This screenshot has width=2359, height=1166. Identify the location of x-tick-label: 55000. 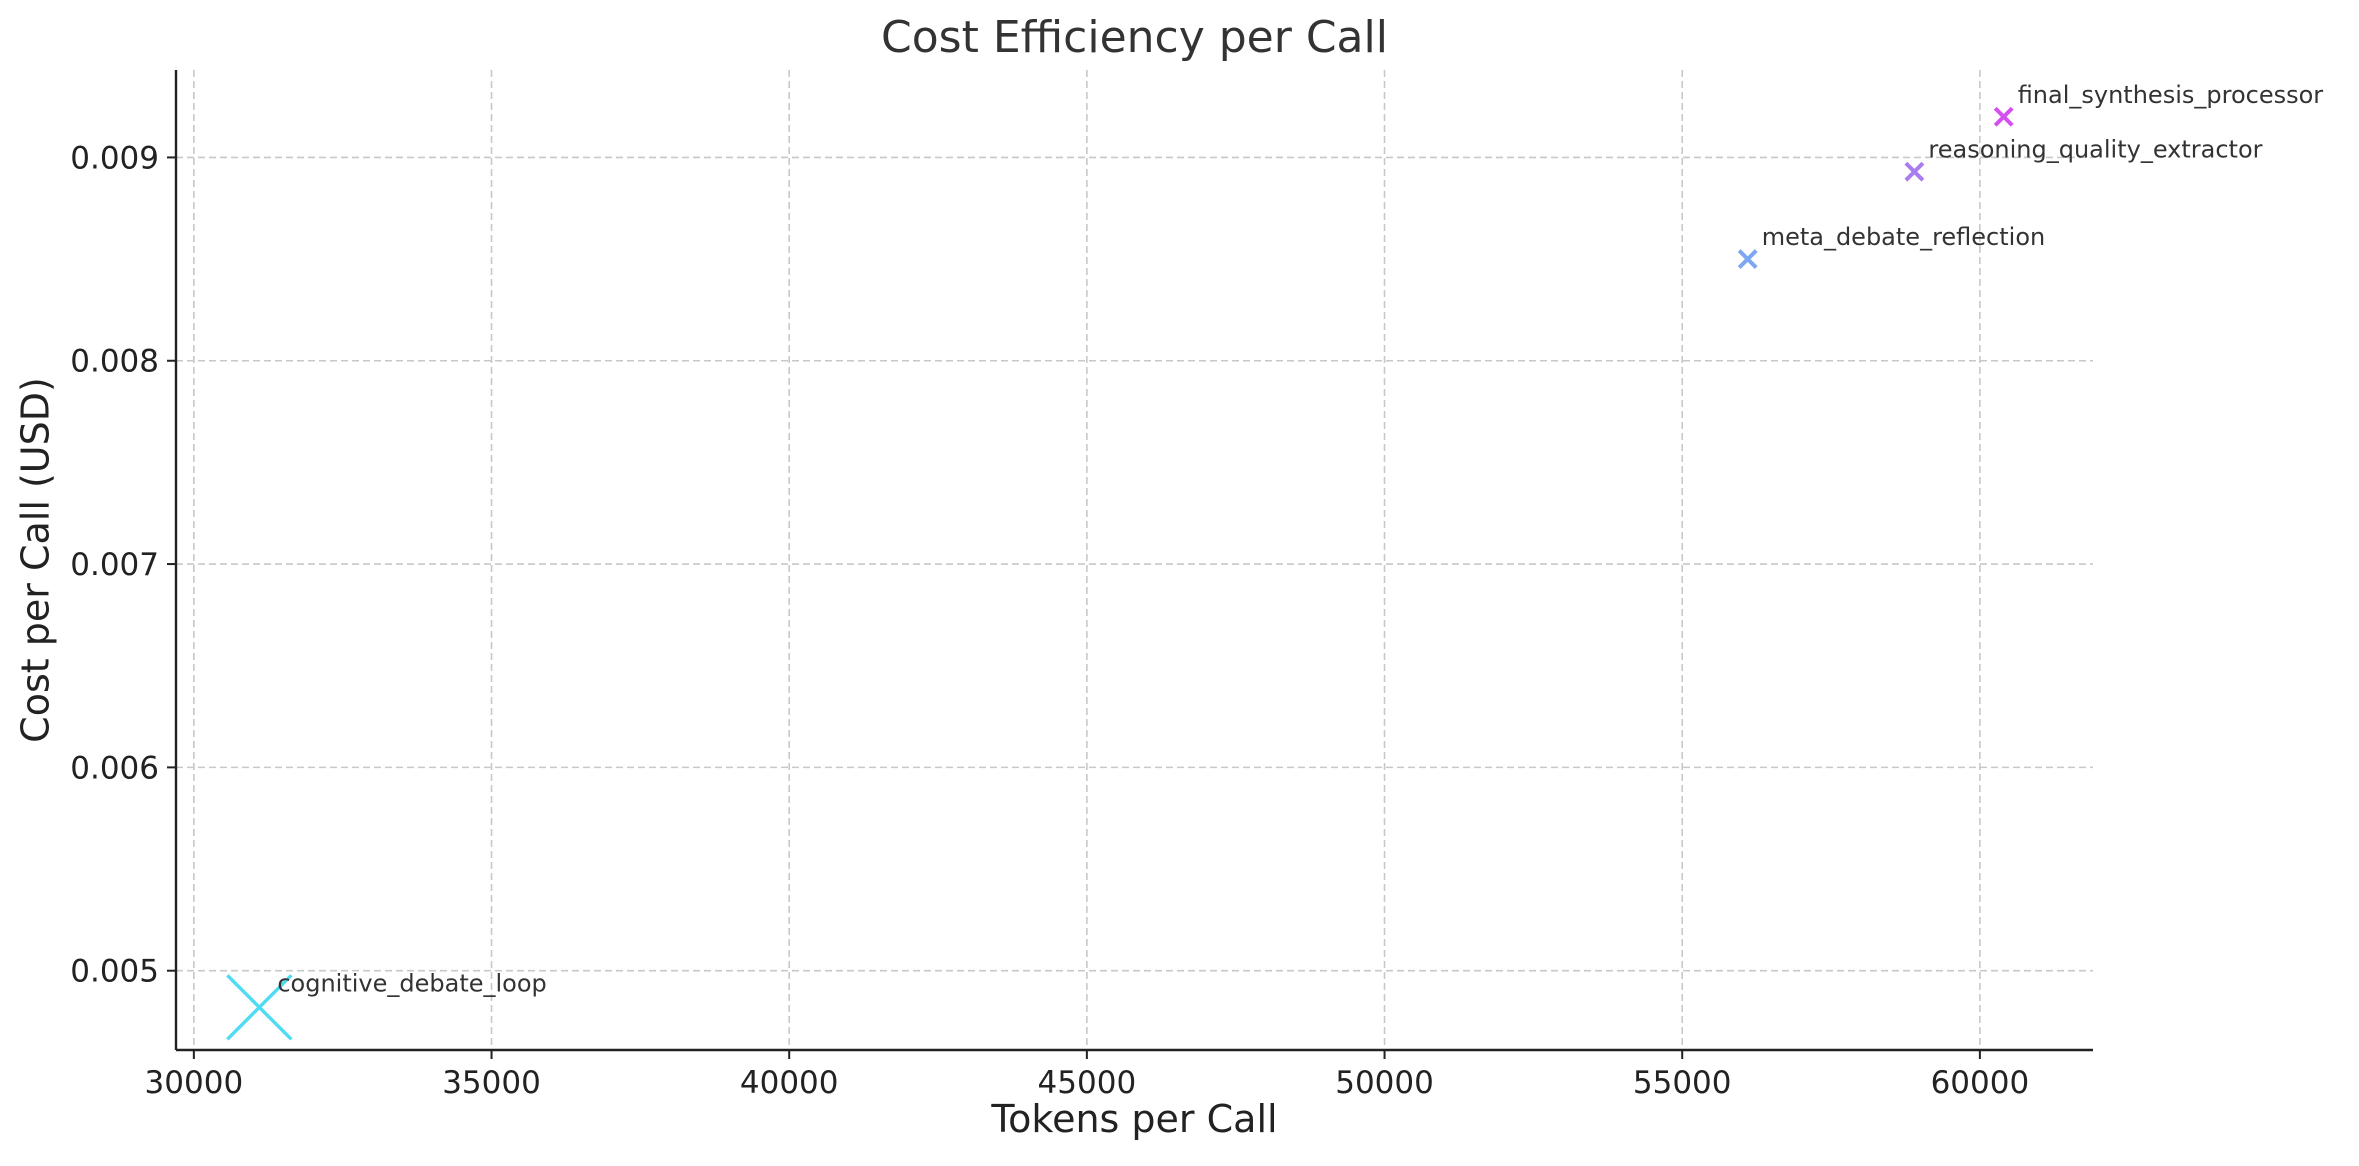
(1682, 1083).